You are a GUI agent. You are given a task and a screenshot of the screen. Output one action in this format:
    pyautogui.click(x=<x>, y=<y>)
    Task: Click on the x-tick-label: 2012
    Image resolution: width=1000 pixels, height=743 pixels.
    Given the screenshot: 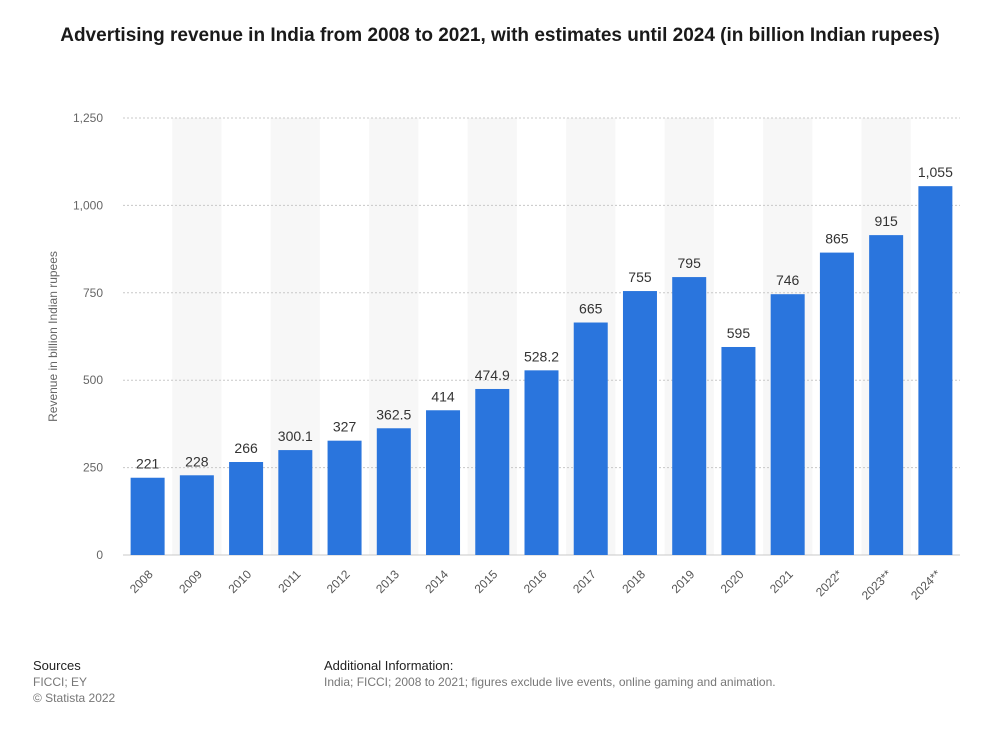 What is the action you would take?
    pyautogui.click(x=338, y=581)
    